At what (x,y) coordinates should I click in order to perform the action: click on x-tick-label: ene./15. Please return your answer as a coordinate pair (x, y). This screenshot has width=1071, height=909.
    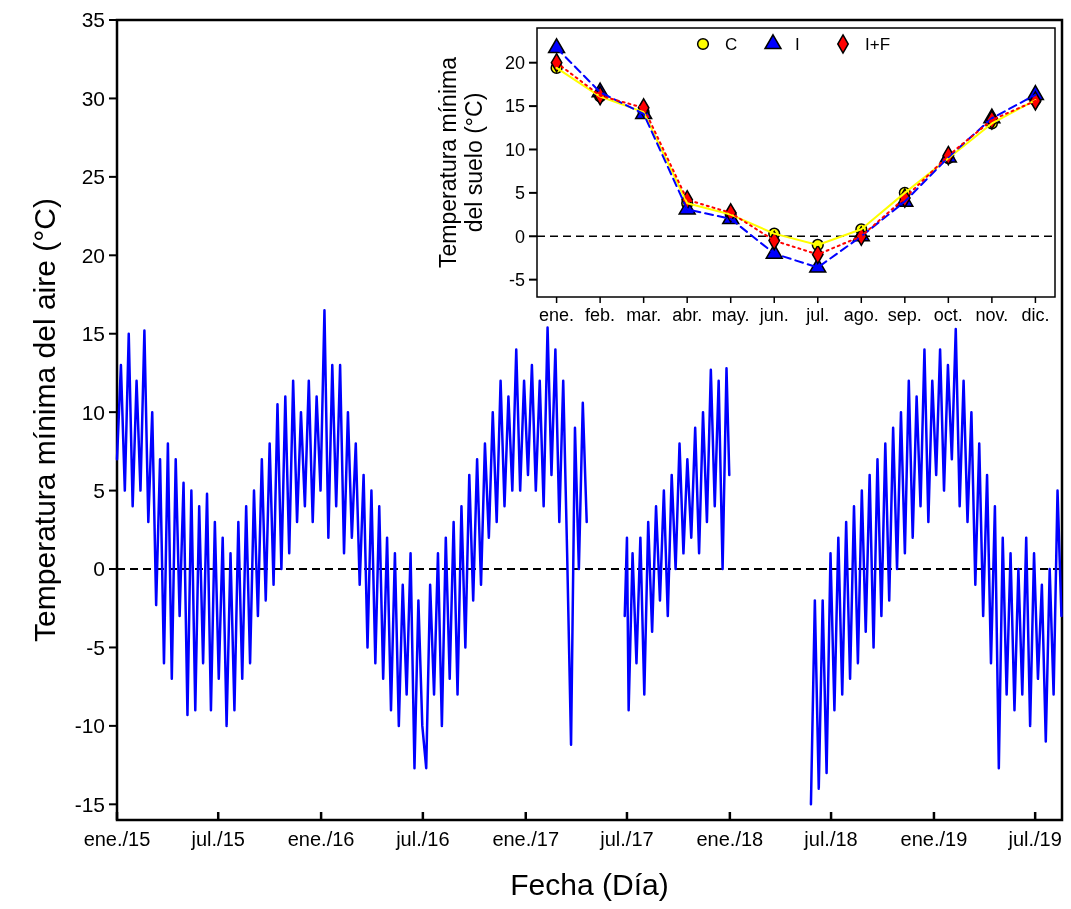
    Looking at the image, I should click on (117, 839).